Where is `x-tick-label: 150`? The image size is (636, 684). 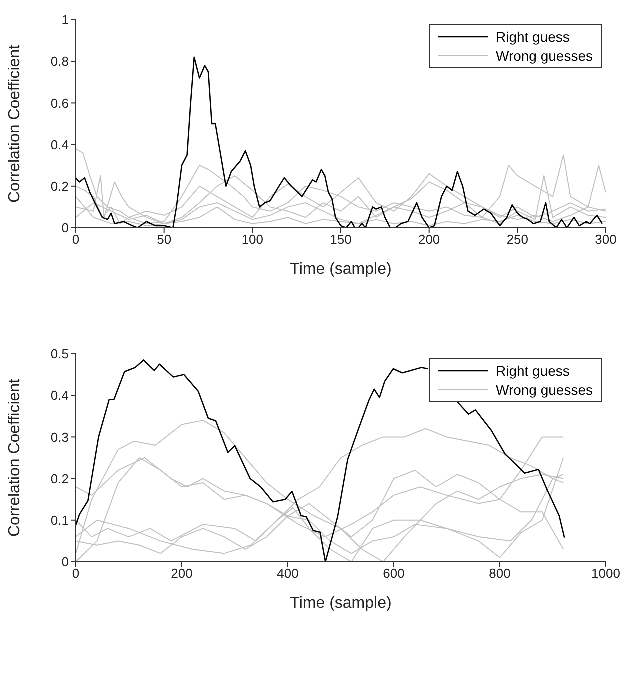 x-tick-label: 150 is located at coordinates (341, 240).